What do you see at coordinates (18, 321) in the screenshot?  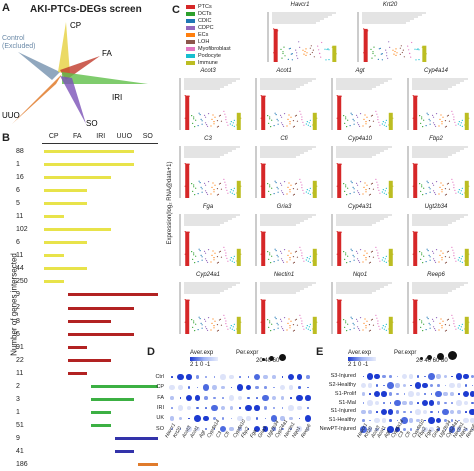 I see `panel-b-count-label: 8` at bounding box center [18, 321].